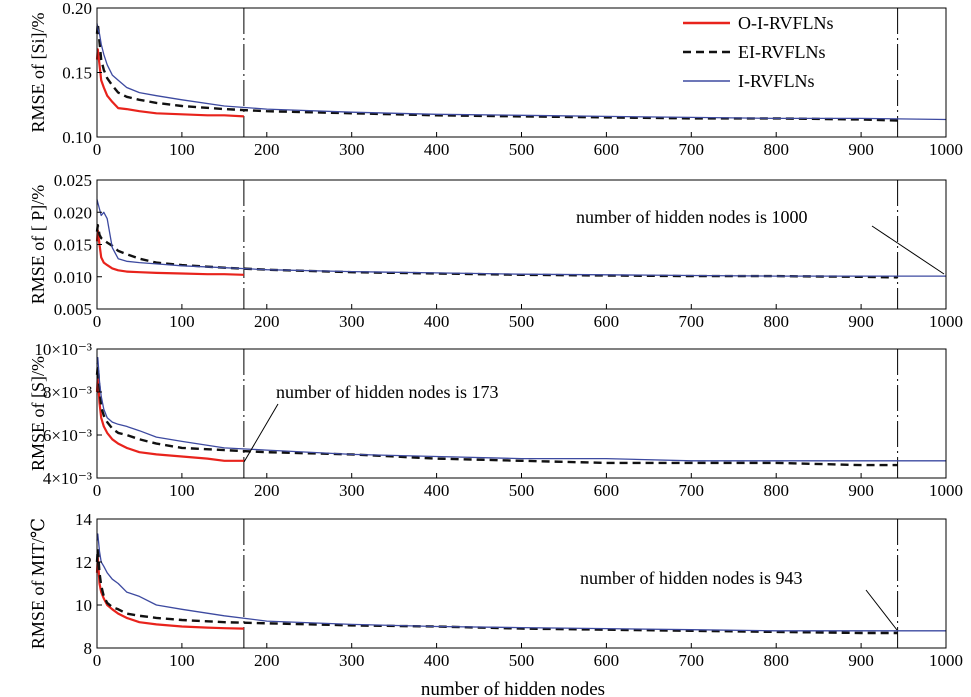  Describe the element at coordinates (387, 392) in the screenshot. I see `annotation-173-text: number of hidden nodes is 173` at that location.